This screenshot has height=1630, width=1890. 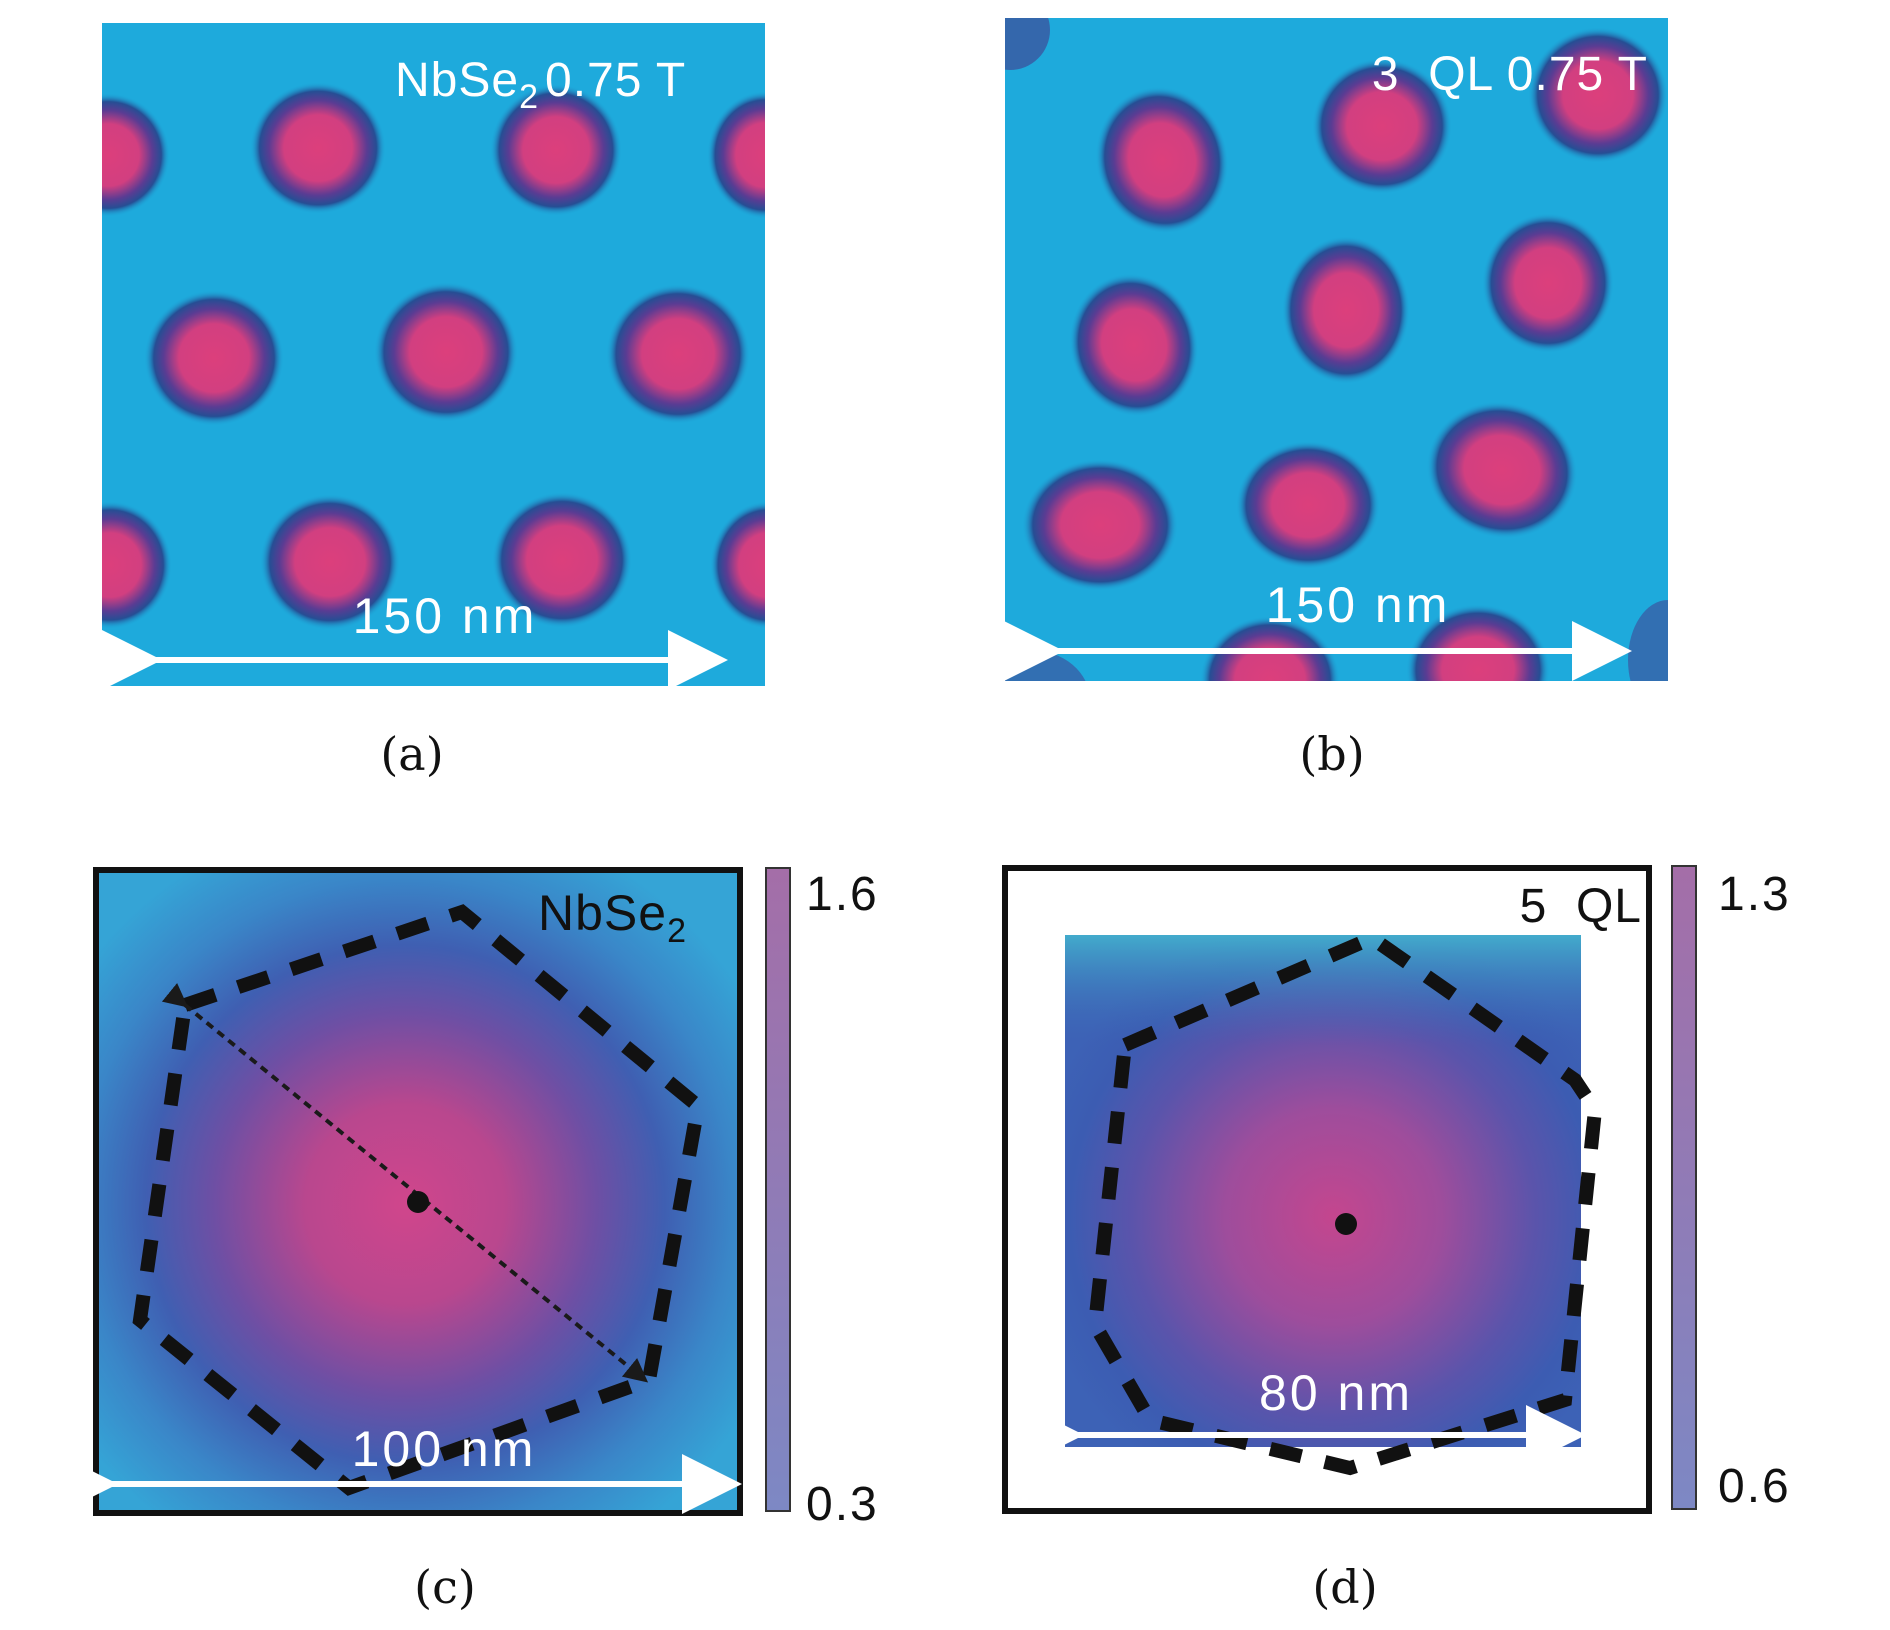 I want to click on panel-d-caption: (d), so click(x=1344, y=1587).